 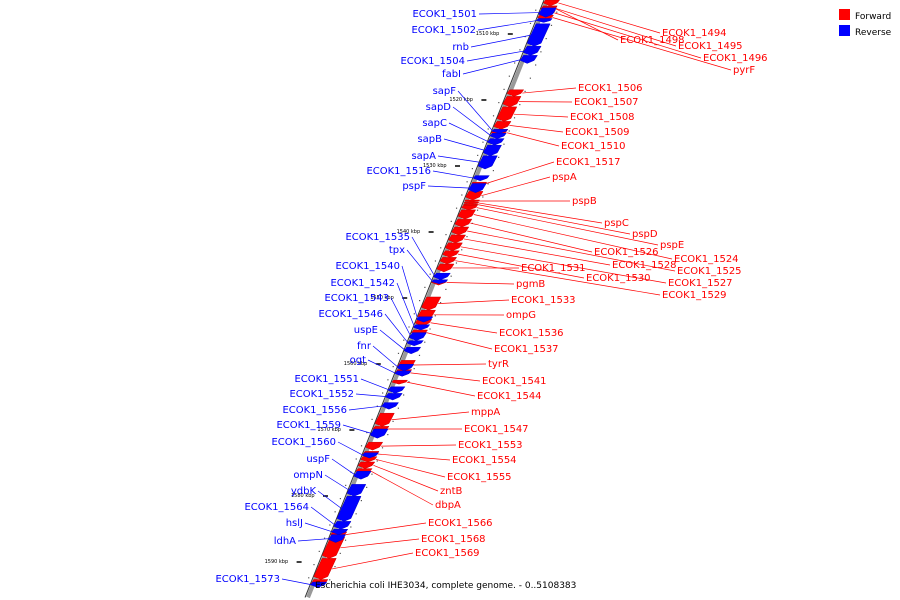 What do you see at coordinates (308, 425) in the screenshot?
I see `reverse-gene-label: ECOK1_1559` at bounding box center [308, 425].